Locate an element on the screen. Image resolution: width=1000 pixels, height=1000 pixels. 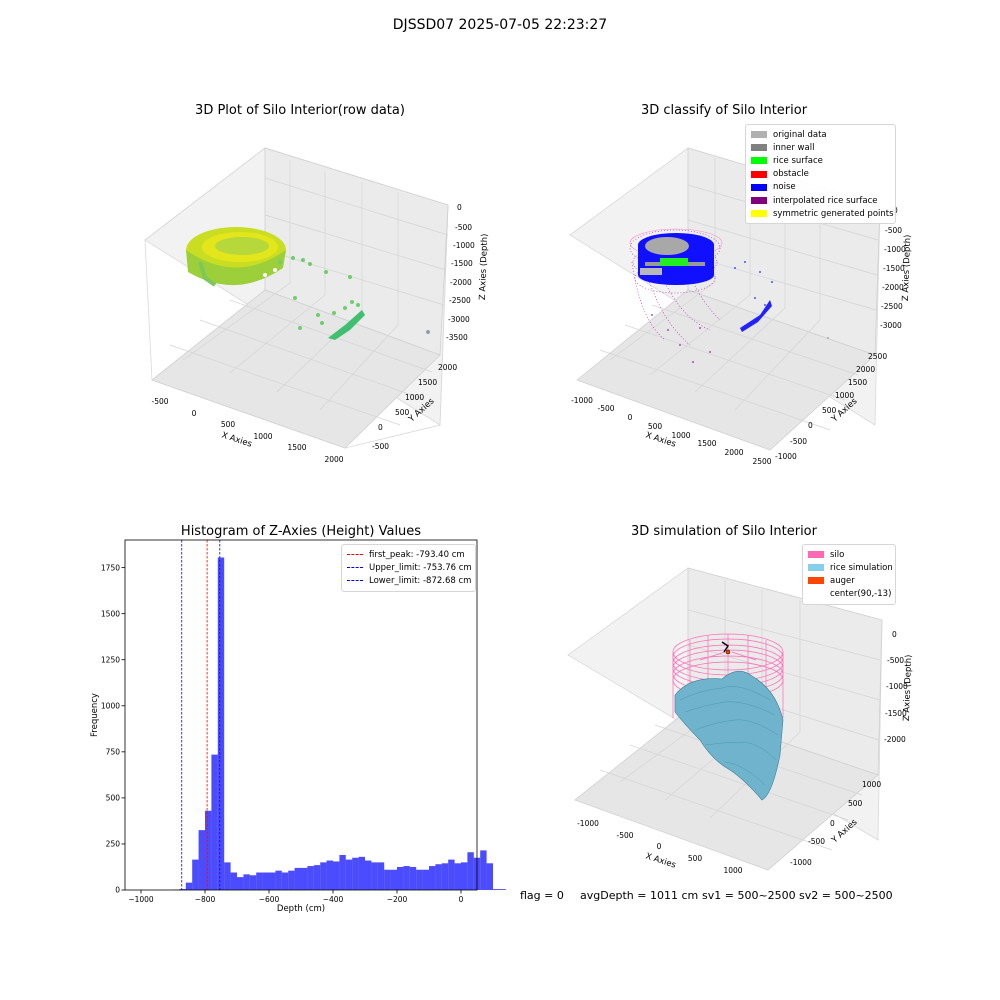
classify-zlabel: Z Axies (Depth) is located at coordinates (907, 267).